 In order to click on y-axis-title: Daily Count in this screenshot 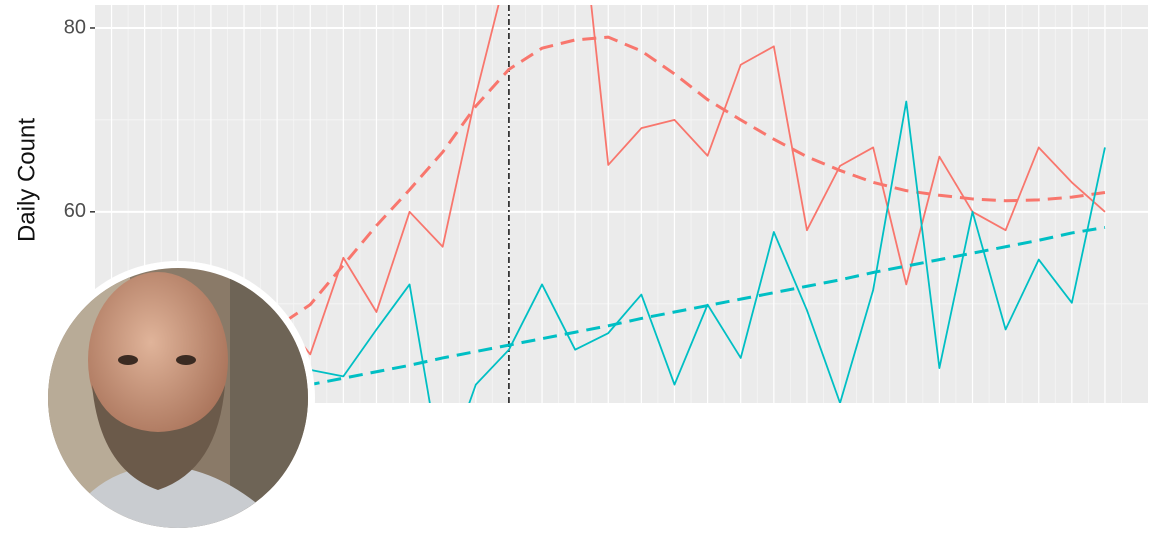, I will do `click(26, 180)`.